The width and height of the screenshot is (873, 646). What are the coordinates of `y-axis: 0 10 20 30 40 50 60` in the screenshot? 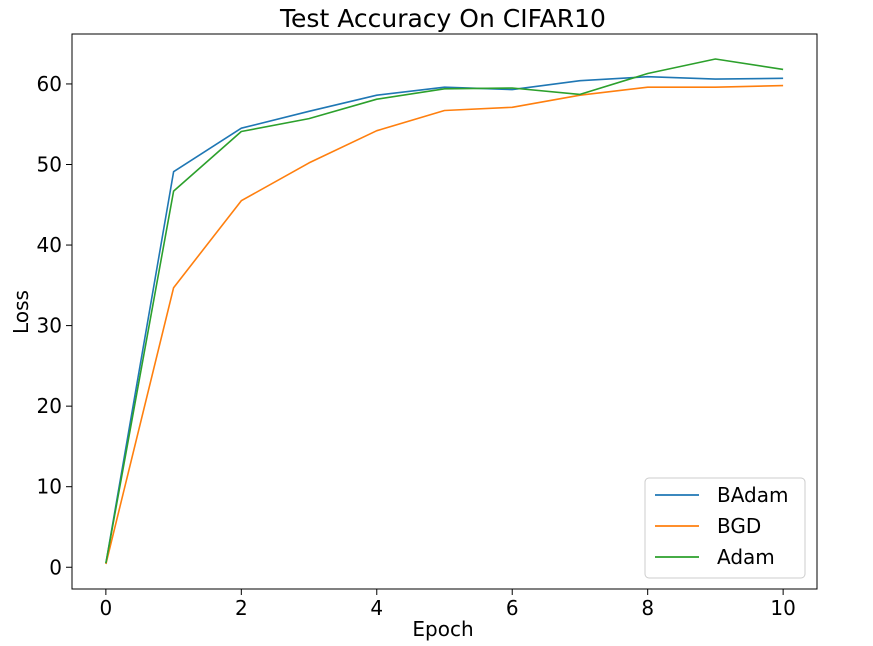 It's located at (54, 325).